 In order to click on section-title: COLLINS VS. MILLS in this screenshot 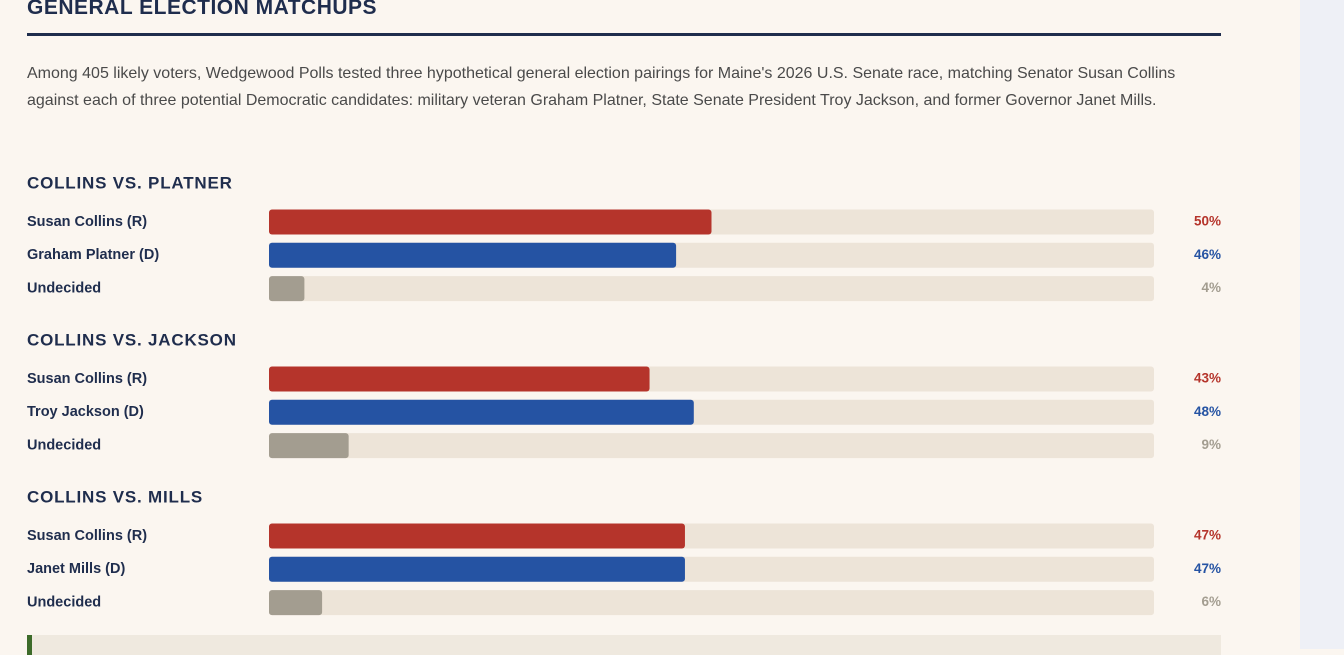, I will do `click(115, 496)`.